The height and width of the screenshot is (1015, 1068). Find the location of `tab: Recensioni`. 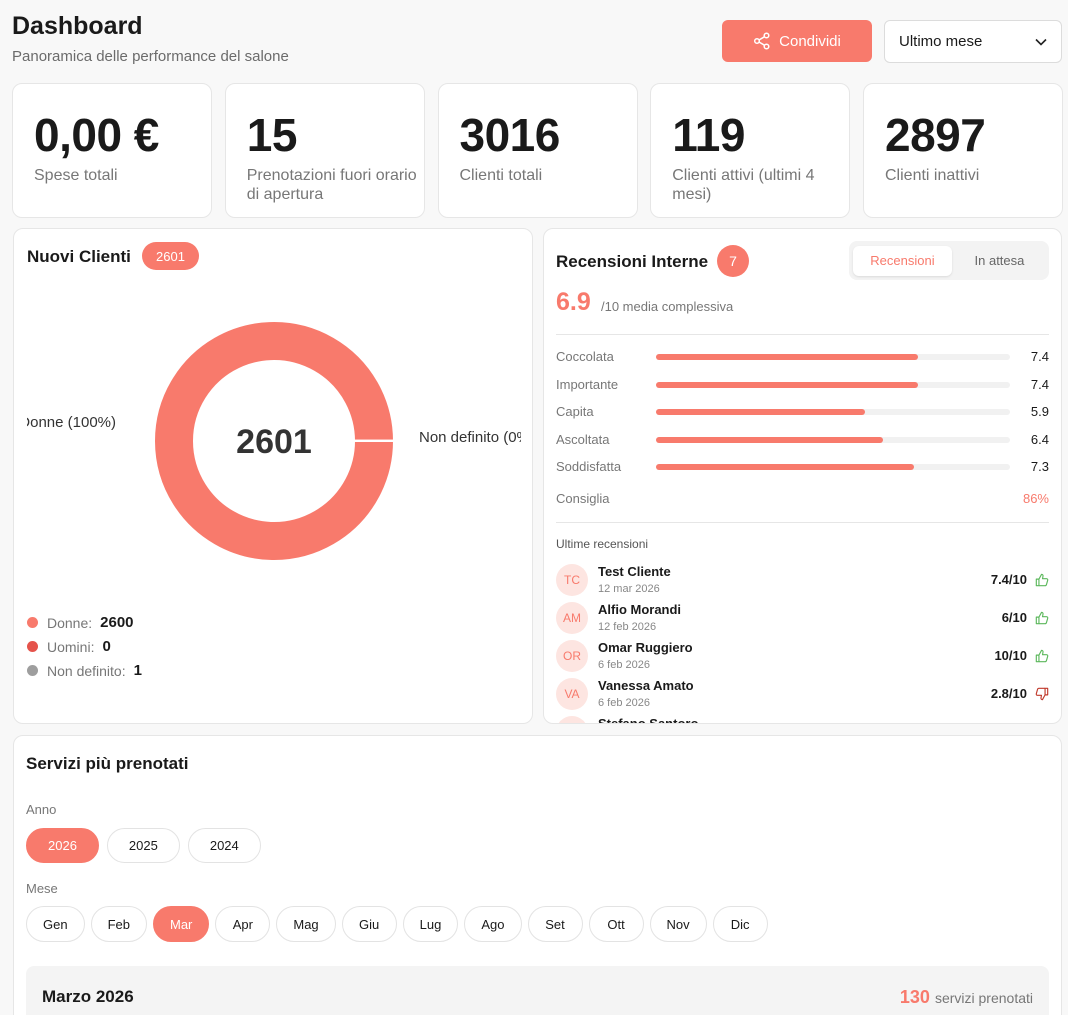

tab: Recensioni is located at coordinates (902, 260).